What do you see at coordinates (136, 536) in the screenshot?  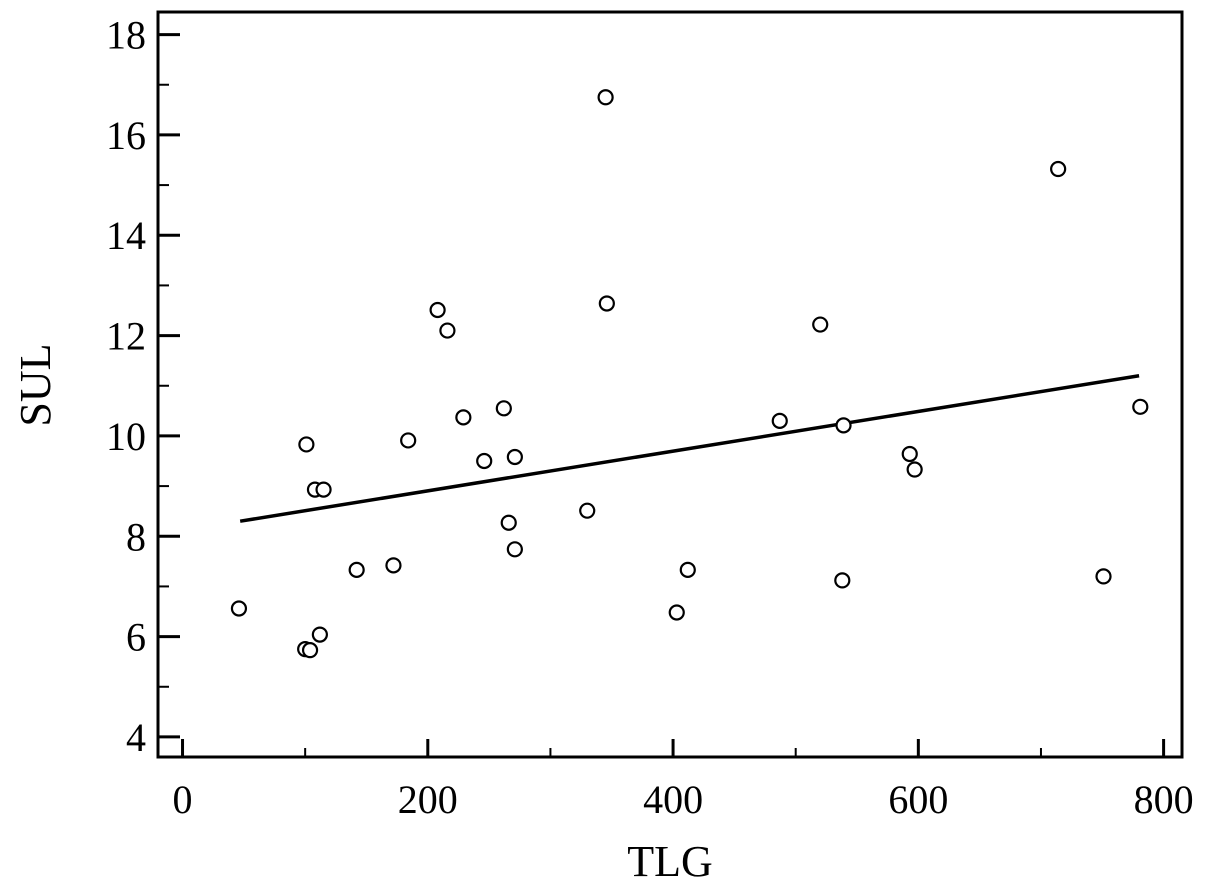 I see `y-tick-label: 8` at bounding box center [136, 536].